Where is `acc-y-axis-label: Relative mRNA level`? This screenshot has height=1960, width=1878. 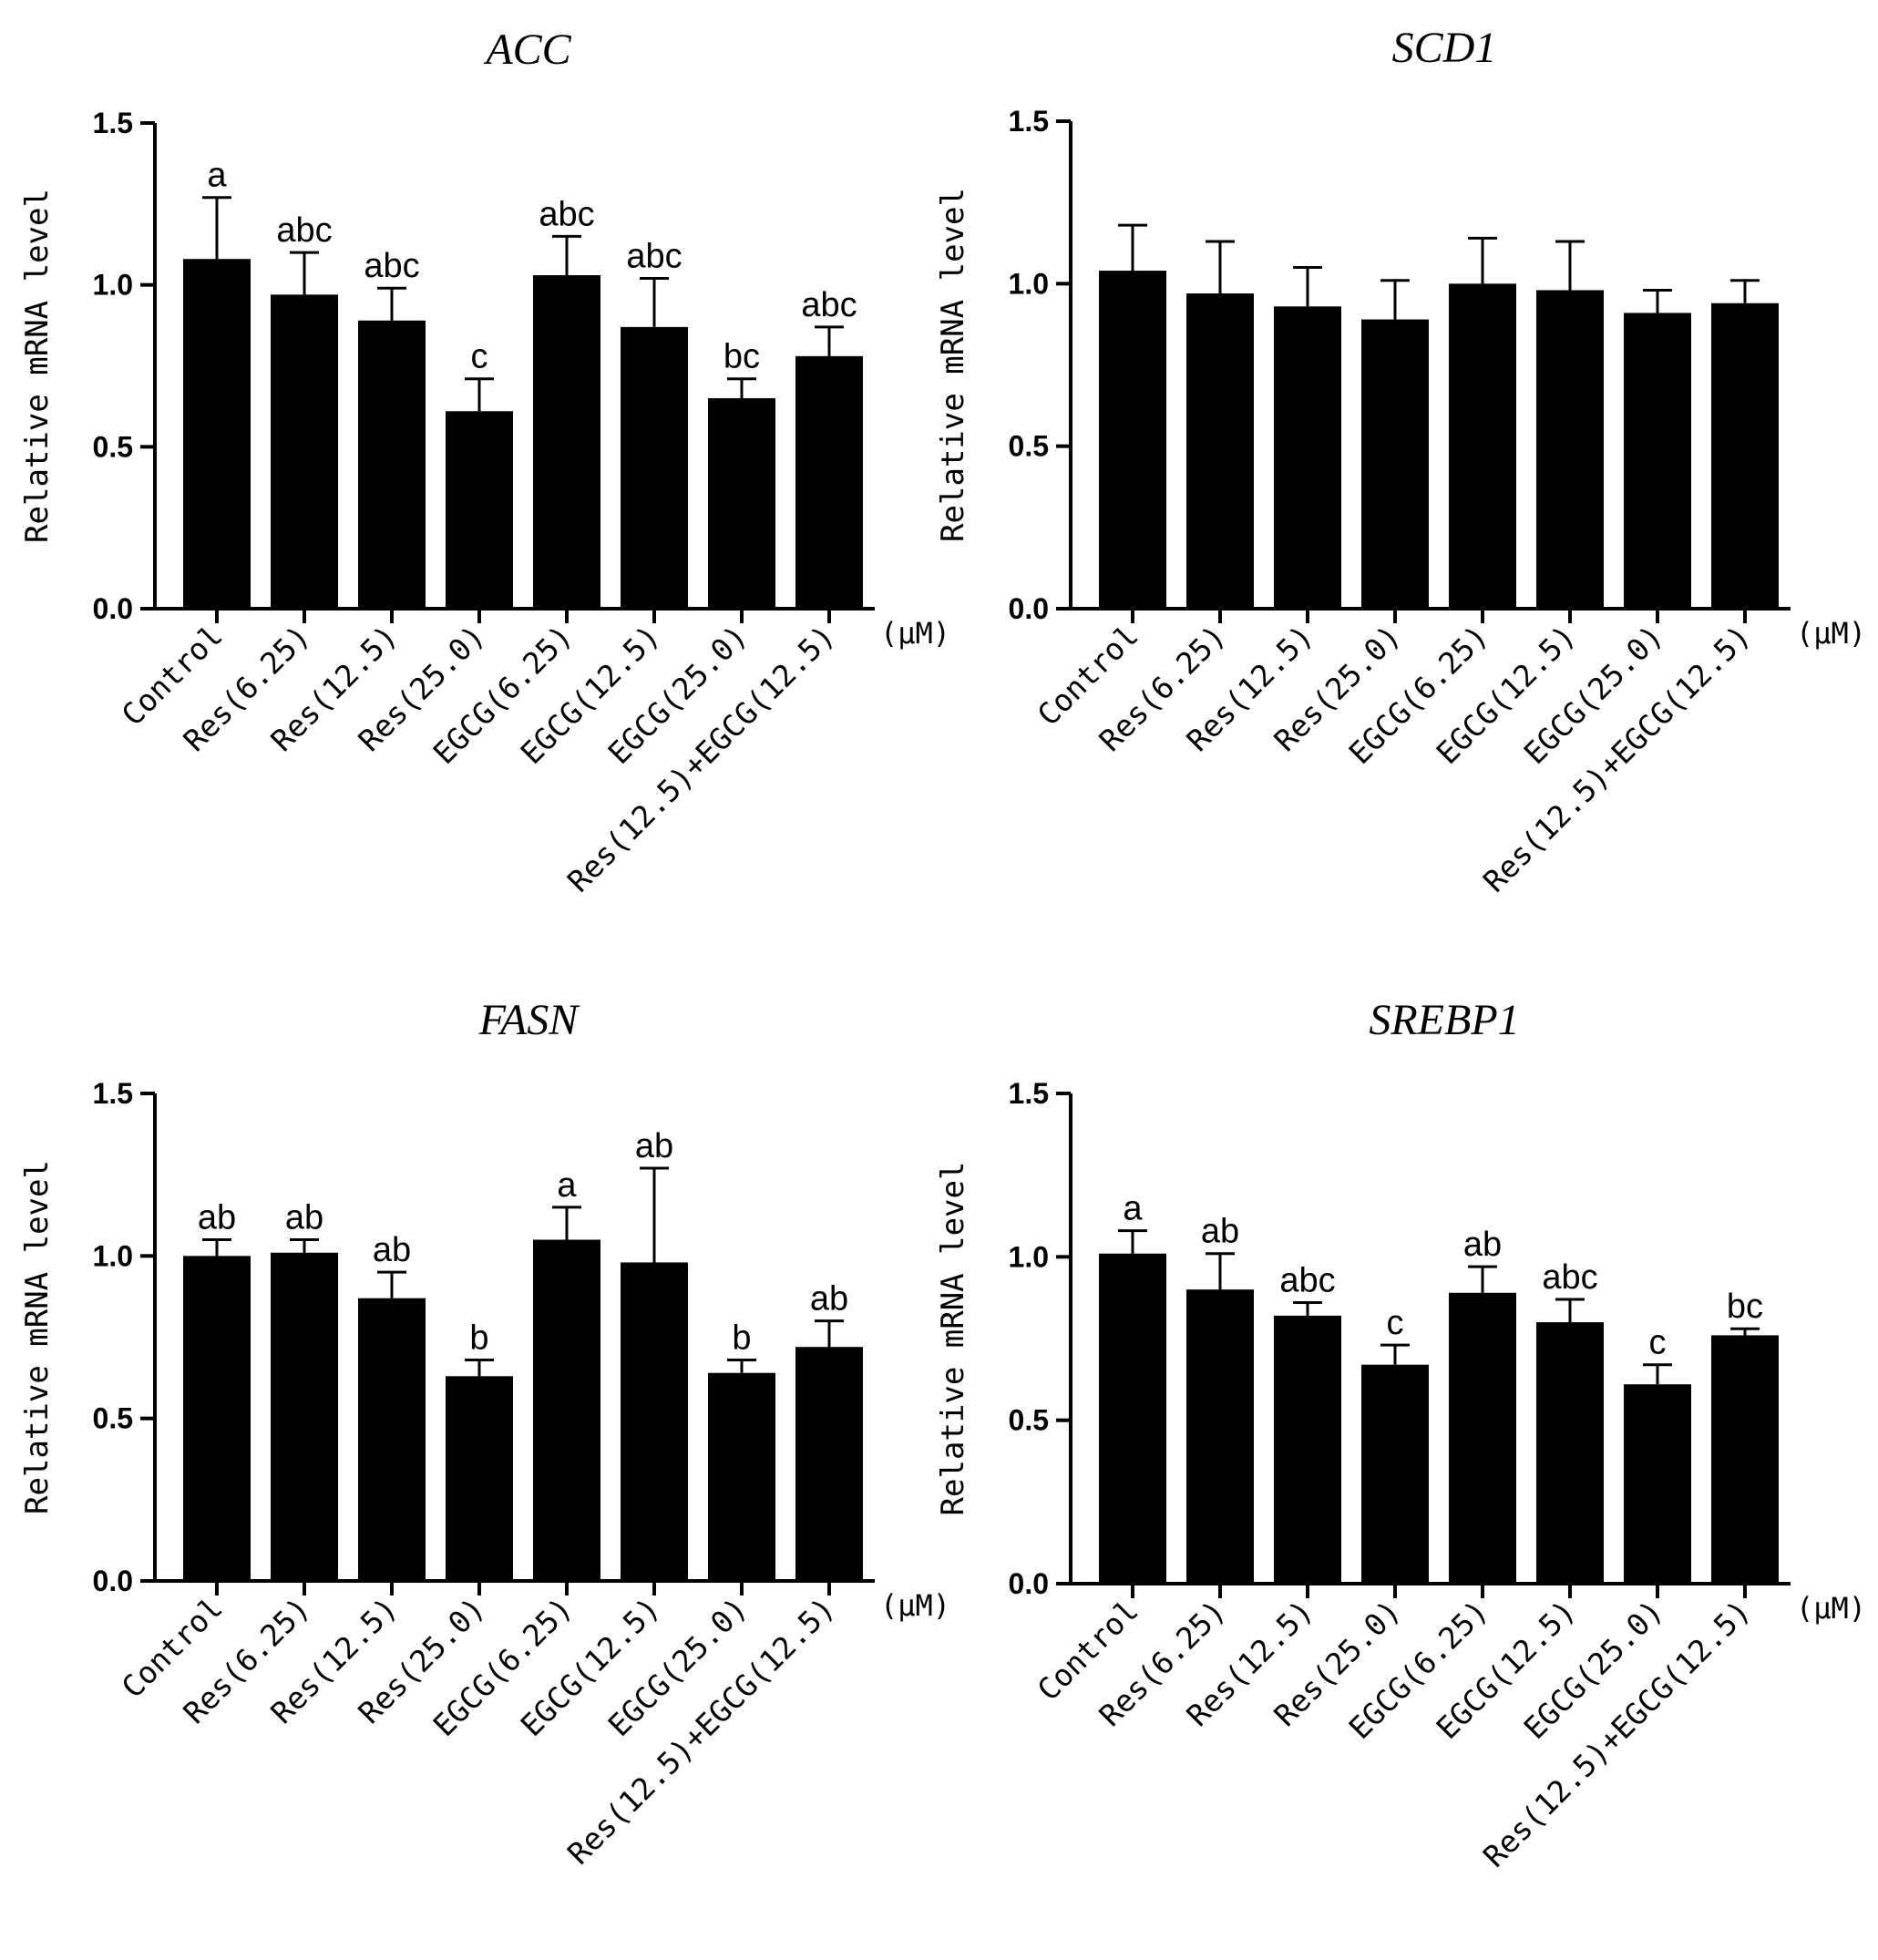
acc-y-axis-label: Relative mRNA level is located at coordinates (37, 366).